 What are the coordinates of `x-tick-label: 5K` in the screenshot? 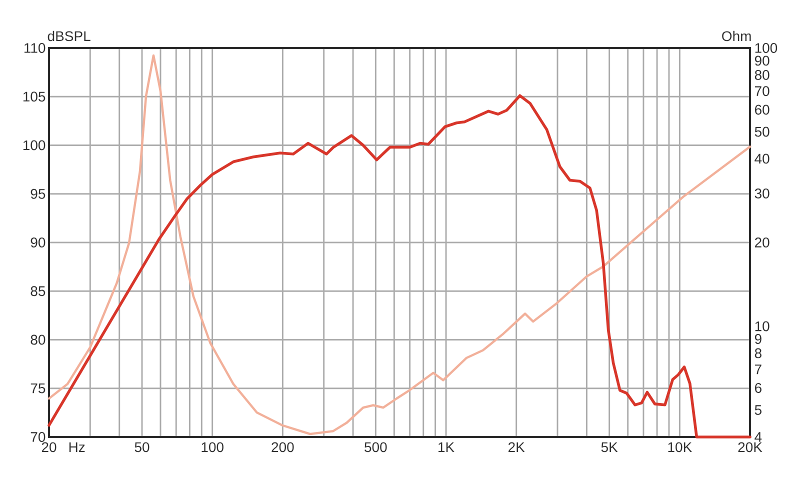 It's located at (609, 447).